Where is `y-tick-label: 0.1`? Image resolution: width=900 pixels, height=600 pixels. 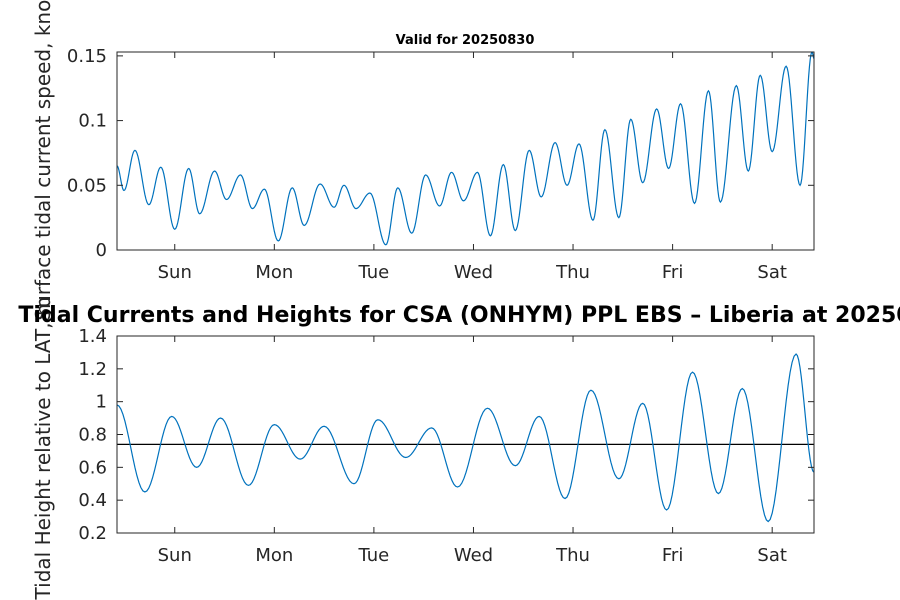 y-tick-label: 0.1 is located at coordinates (92, 121).